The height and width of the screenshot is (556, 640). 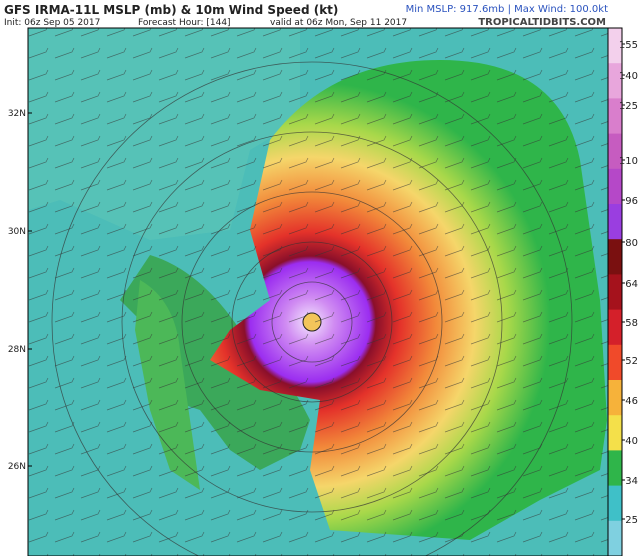 I want to click on colorbar-label: 96, so click(x=631, y=201).